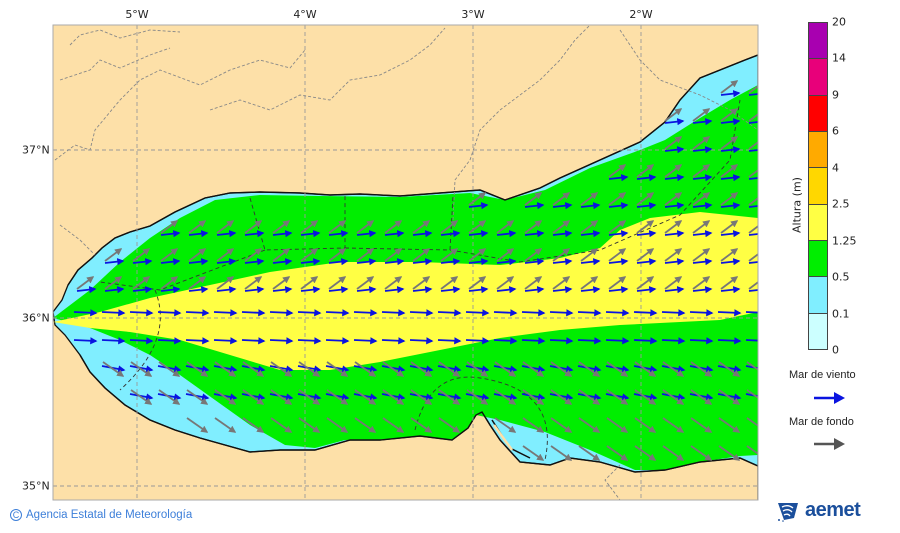 This screenshot has width=900, height=533. I want to click on spit-land, so click(503, 437).